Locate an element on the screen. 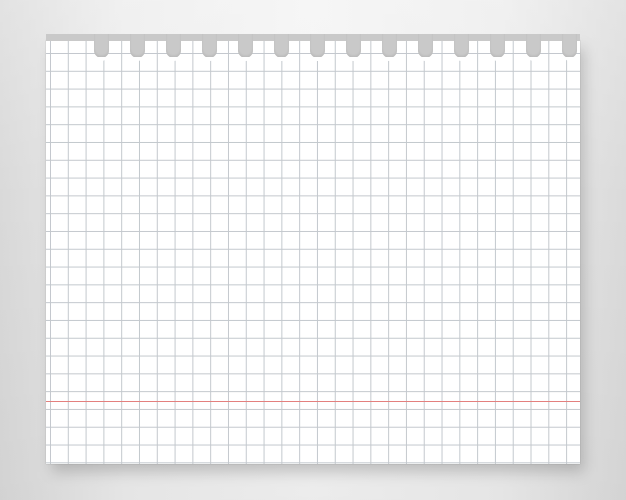 The image size is (626, 500). punch-hole-strip is located at coordinates (313, 49).